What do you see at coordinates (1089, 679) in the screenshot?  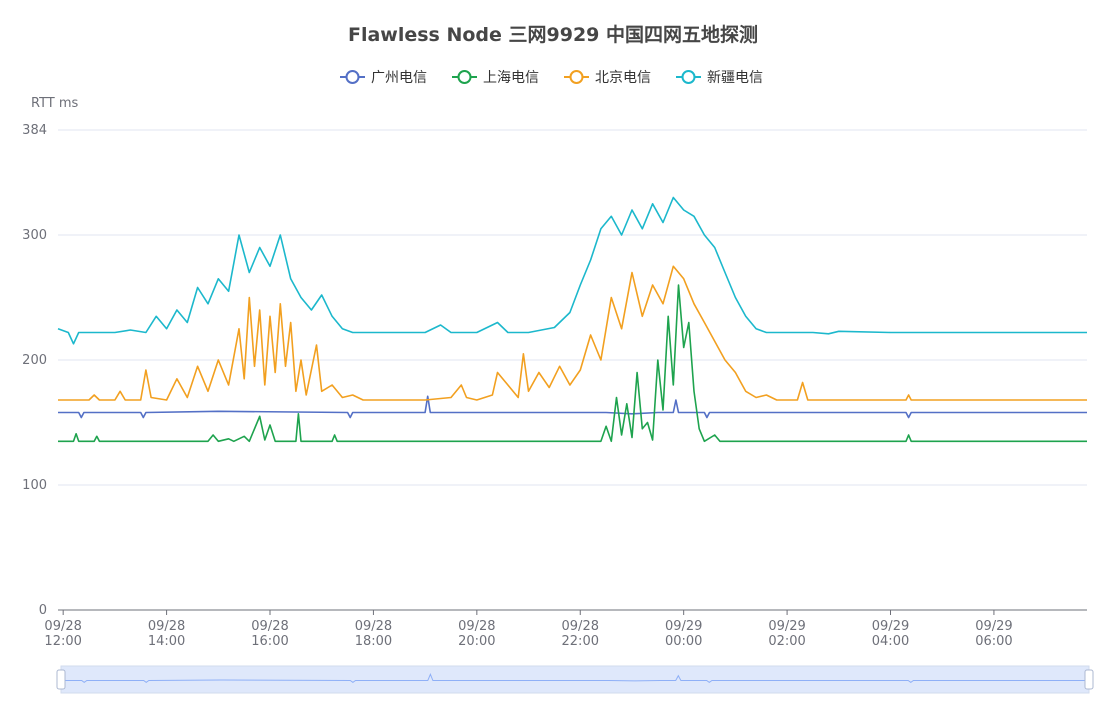 I see `zoom-handle-right` at bounding box center [1089, 679].